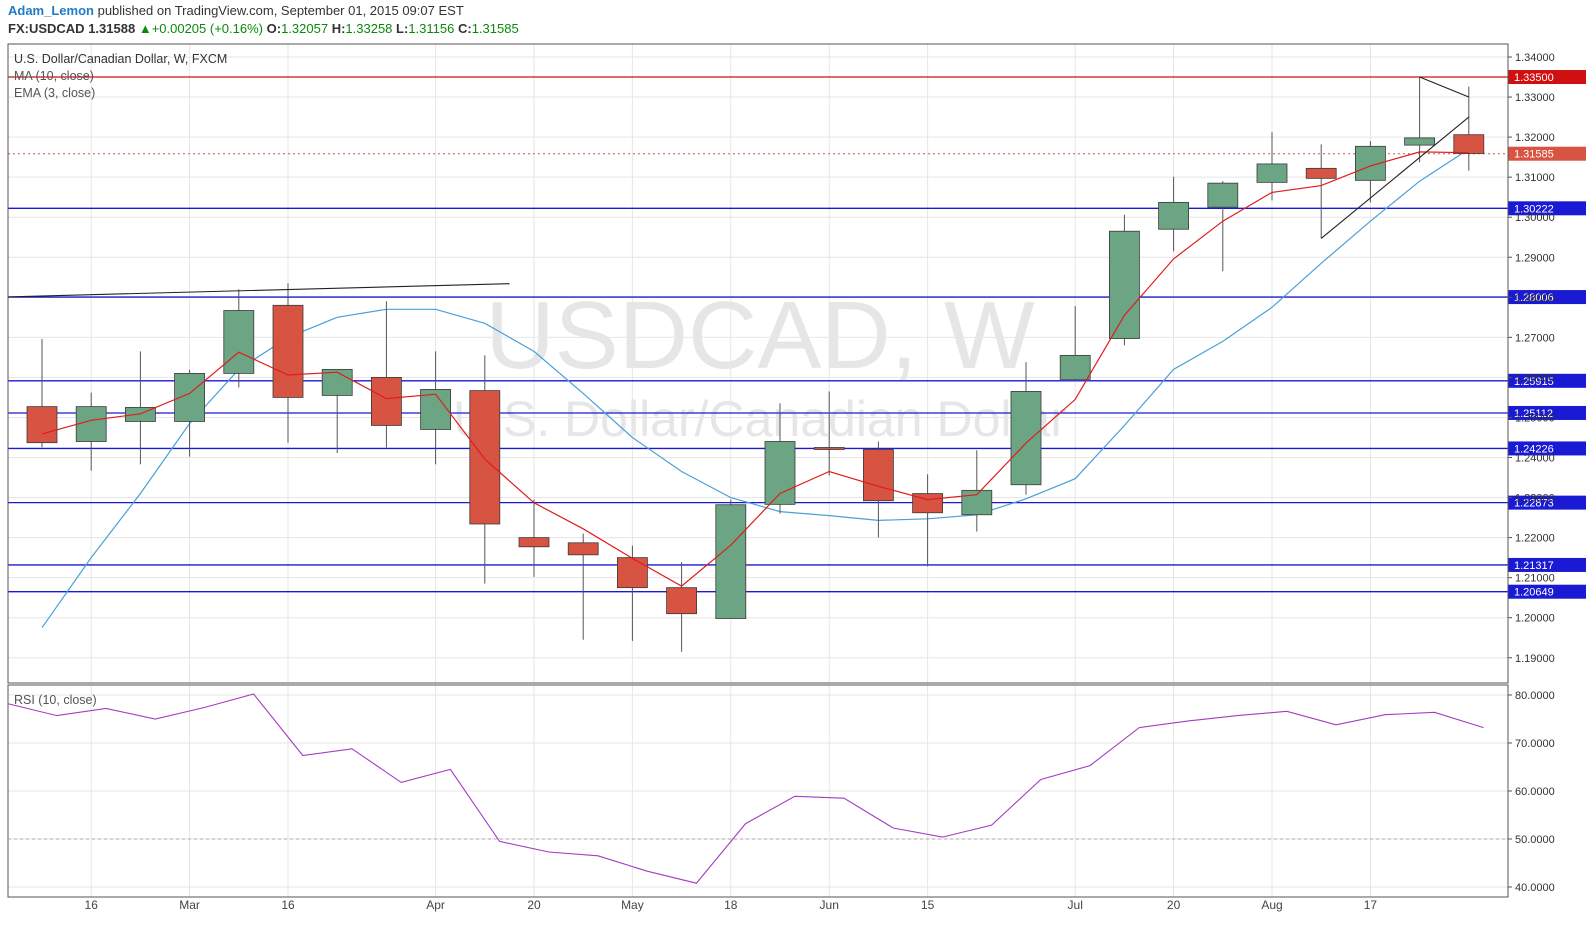  I want to click on x-tick-label: 18, so click(731, 905).